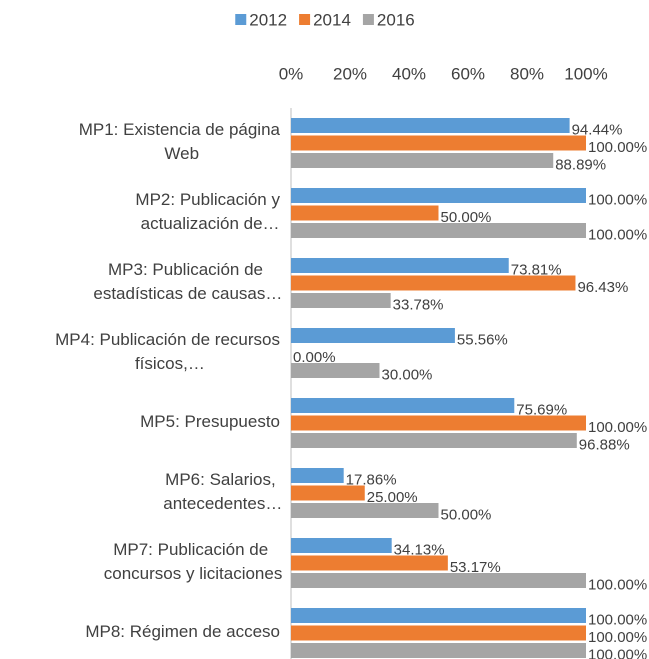 The width and height of the screenshot is (649, 659). I want to click on value-label: 33.78%, so click(418, 304).